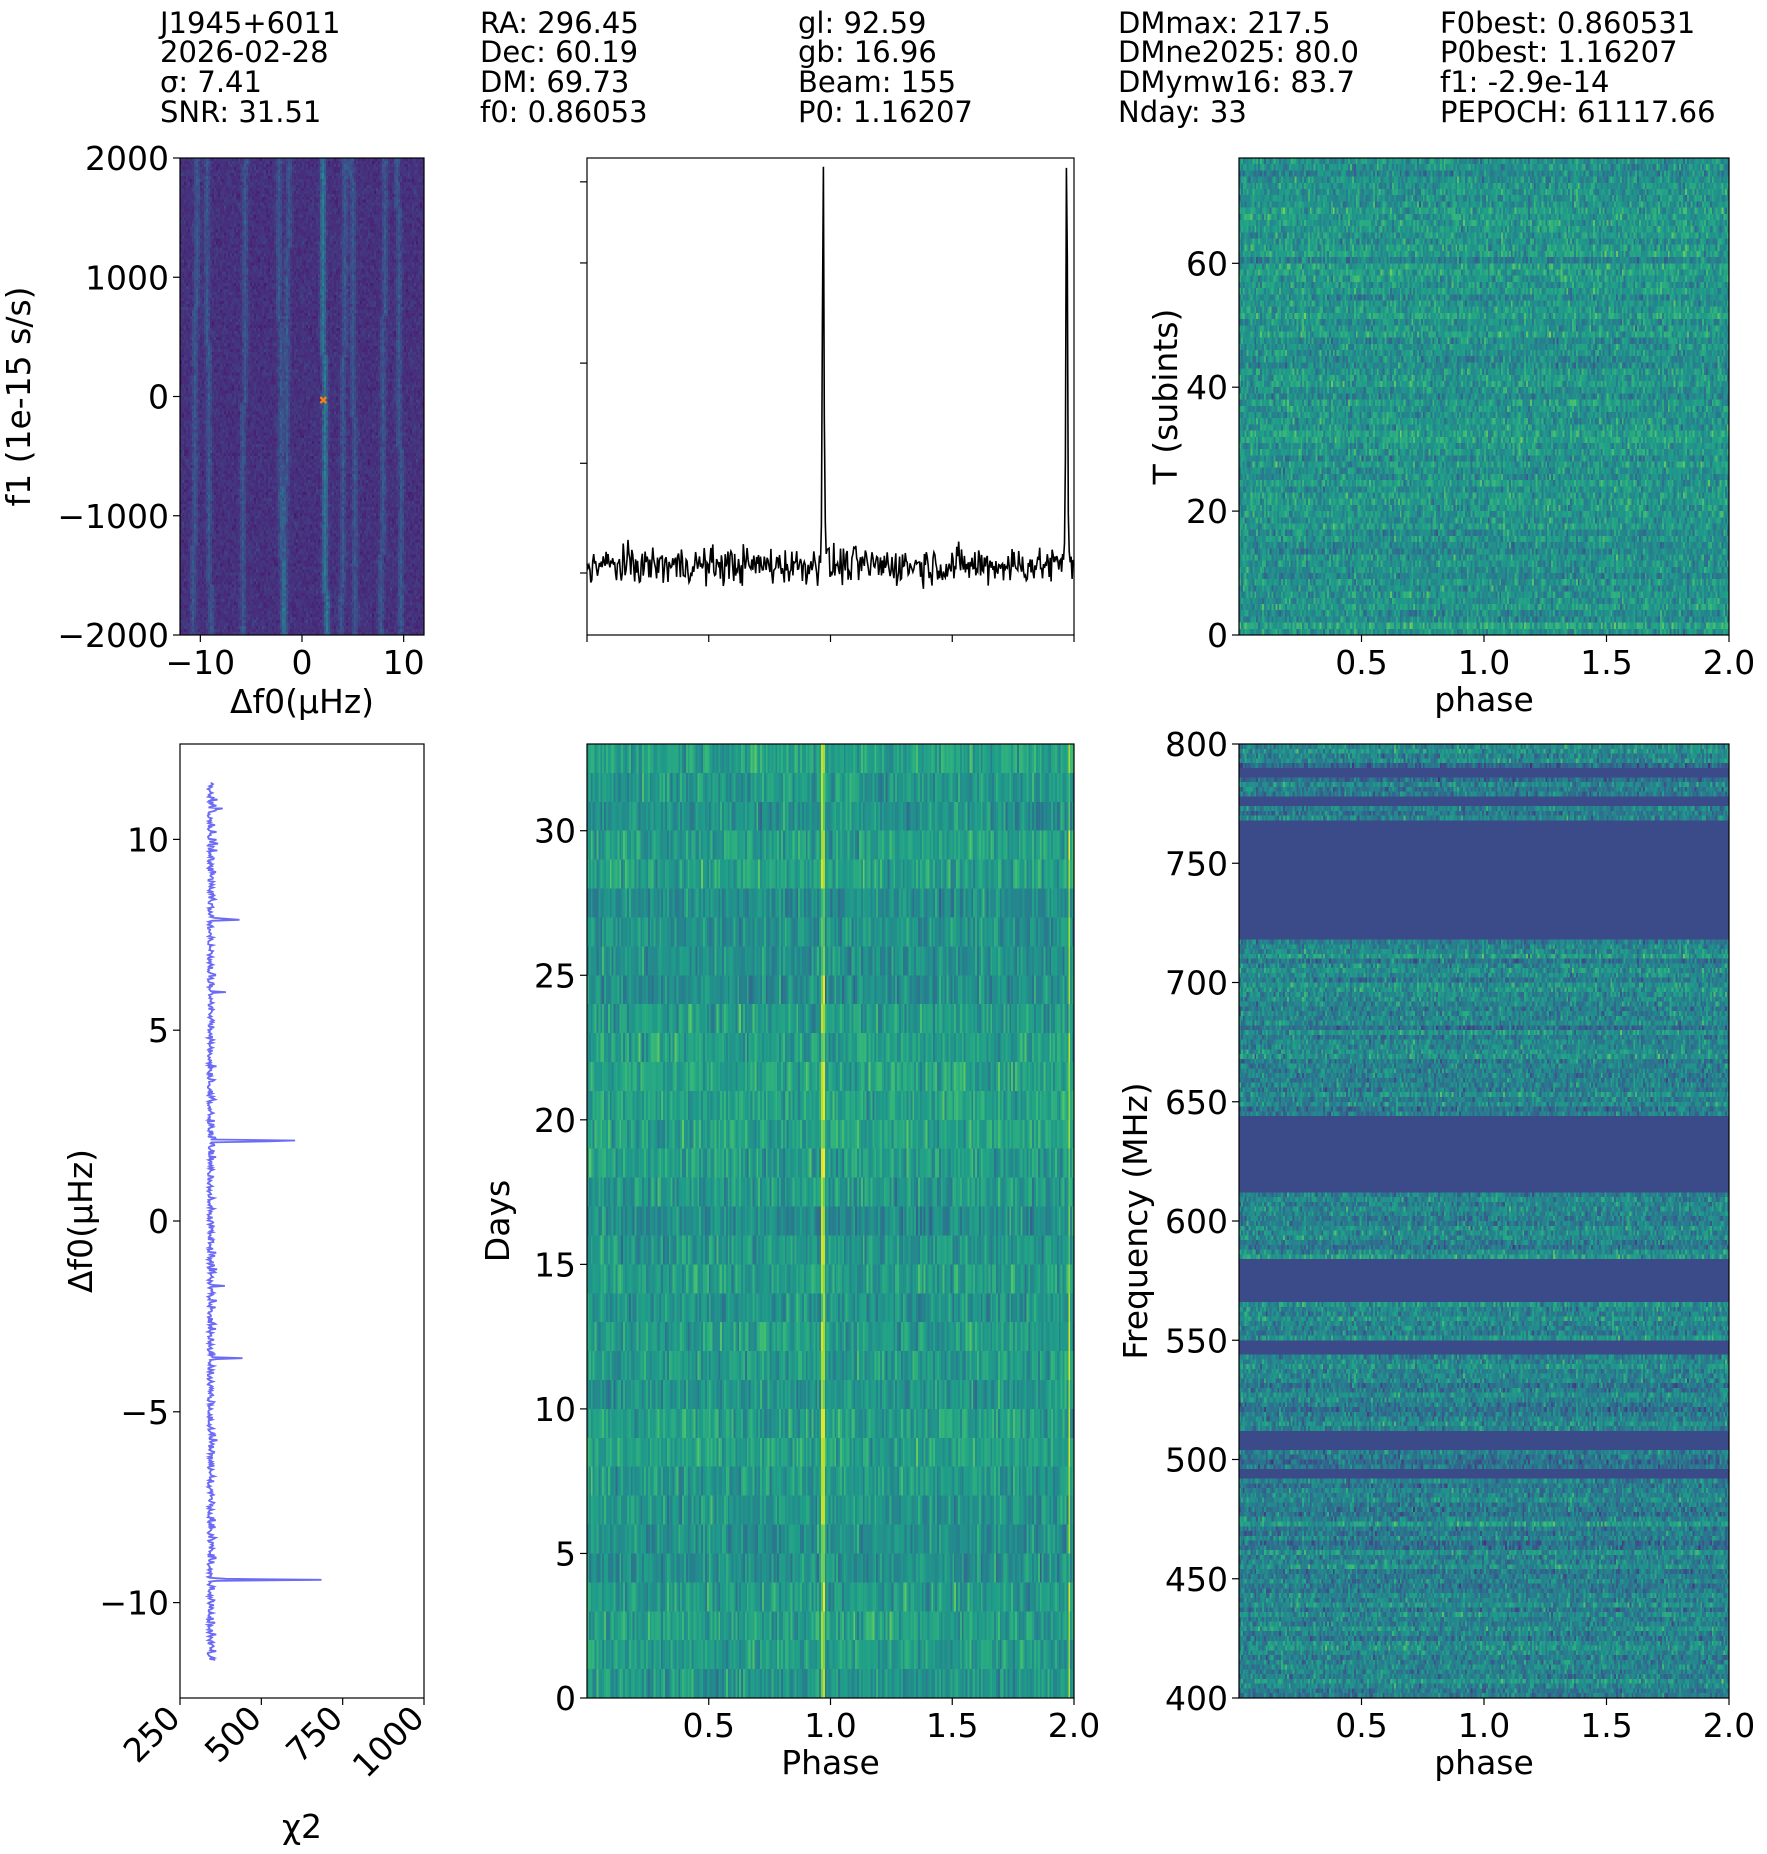  I want to click on y-tick-label: −2000, so click(113, 635).